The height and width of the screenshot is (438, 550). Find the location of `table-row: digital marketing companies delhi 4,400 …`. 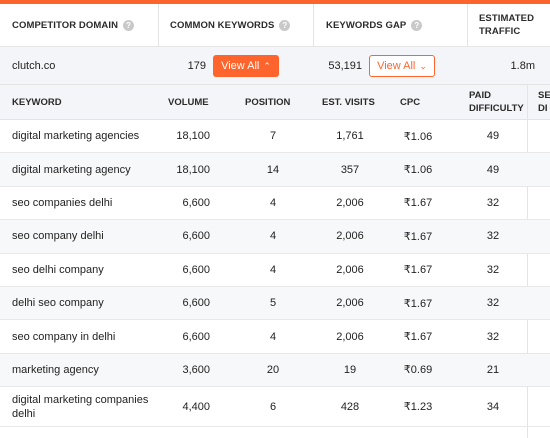

table-row: digital marketing companies delhi 4,400 … is located at coordinates (275, 407).